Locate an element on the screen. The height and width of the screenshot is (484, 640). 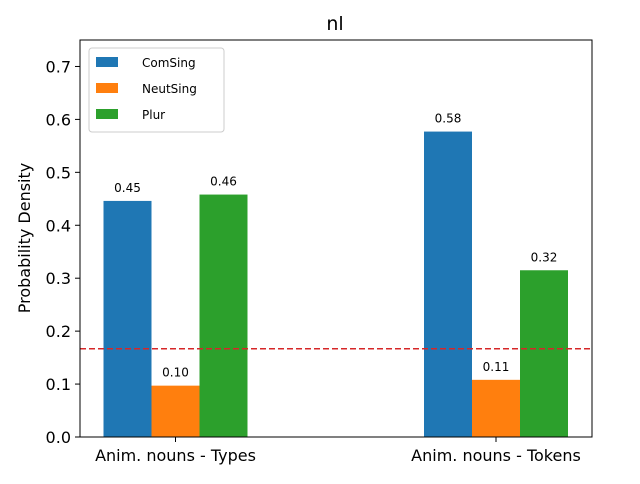
y-tick-label: 0.5 is located at coordinates (58, 172).